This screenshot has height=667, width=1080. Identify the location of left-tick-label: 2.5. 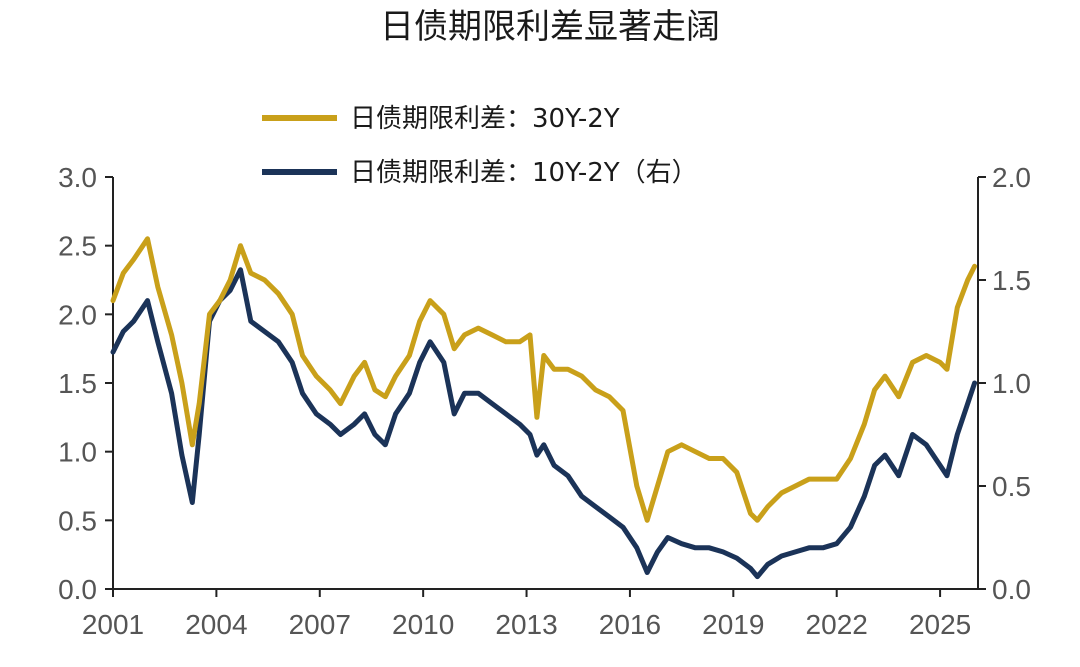
(77, 246).